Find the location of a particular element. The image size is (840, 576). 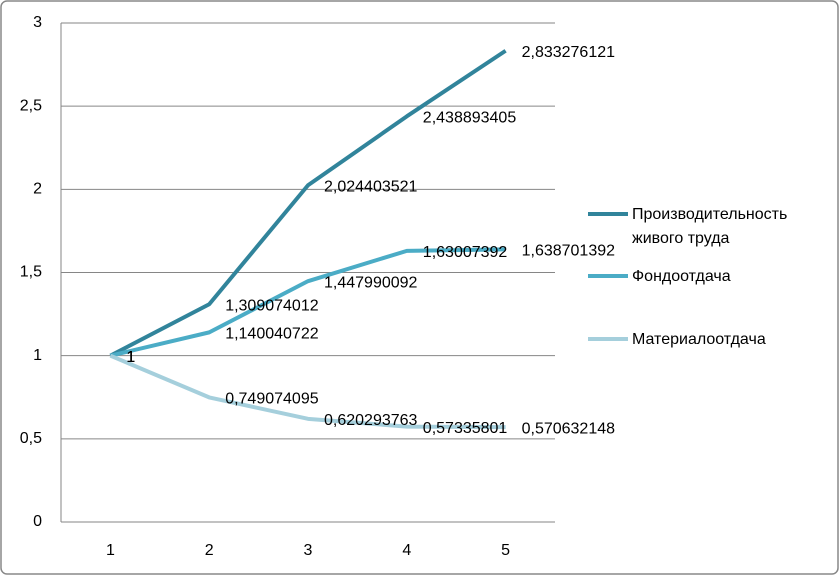

legend-item: Материалоотдача is located at coordinates (708, 340).